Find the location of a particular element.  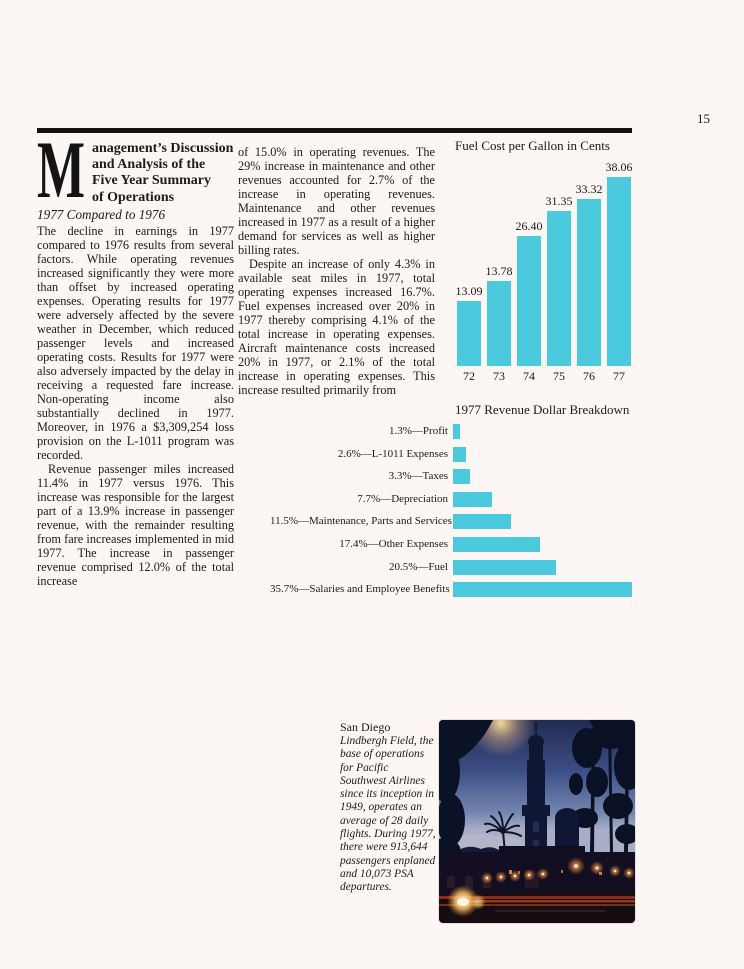

article-title-line: of Operations is located at coordinates (133, 197).